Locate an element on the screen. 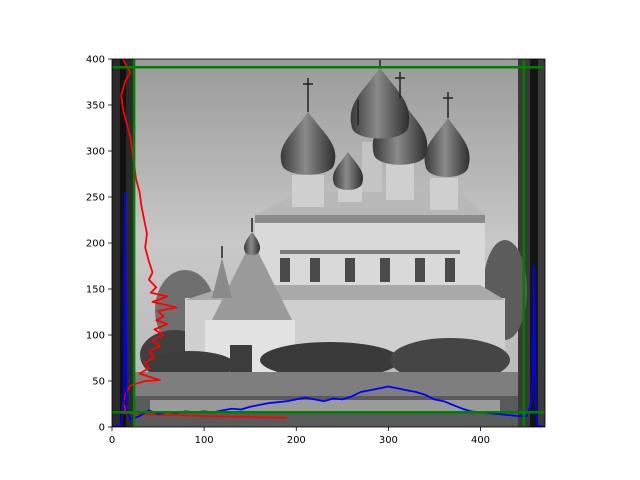  y-axis: 0 50 100 150 200 250 300 350 400 is located at coordinates (99, 244).